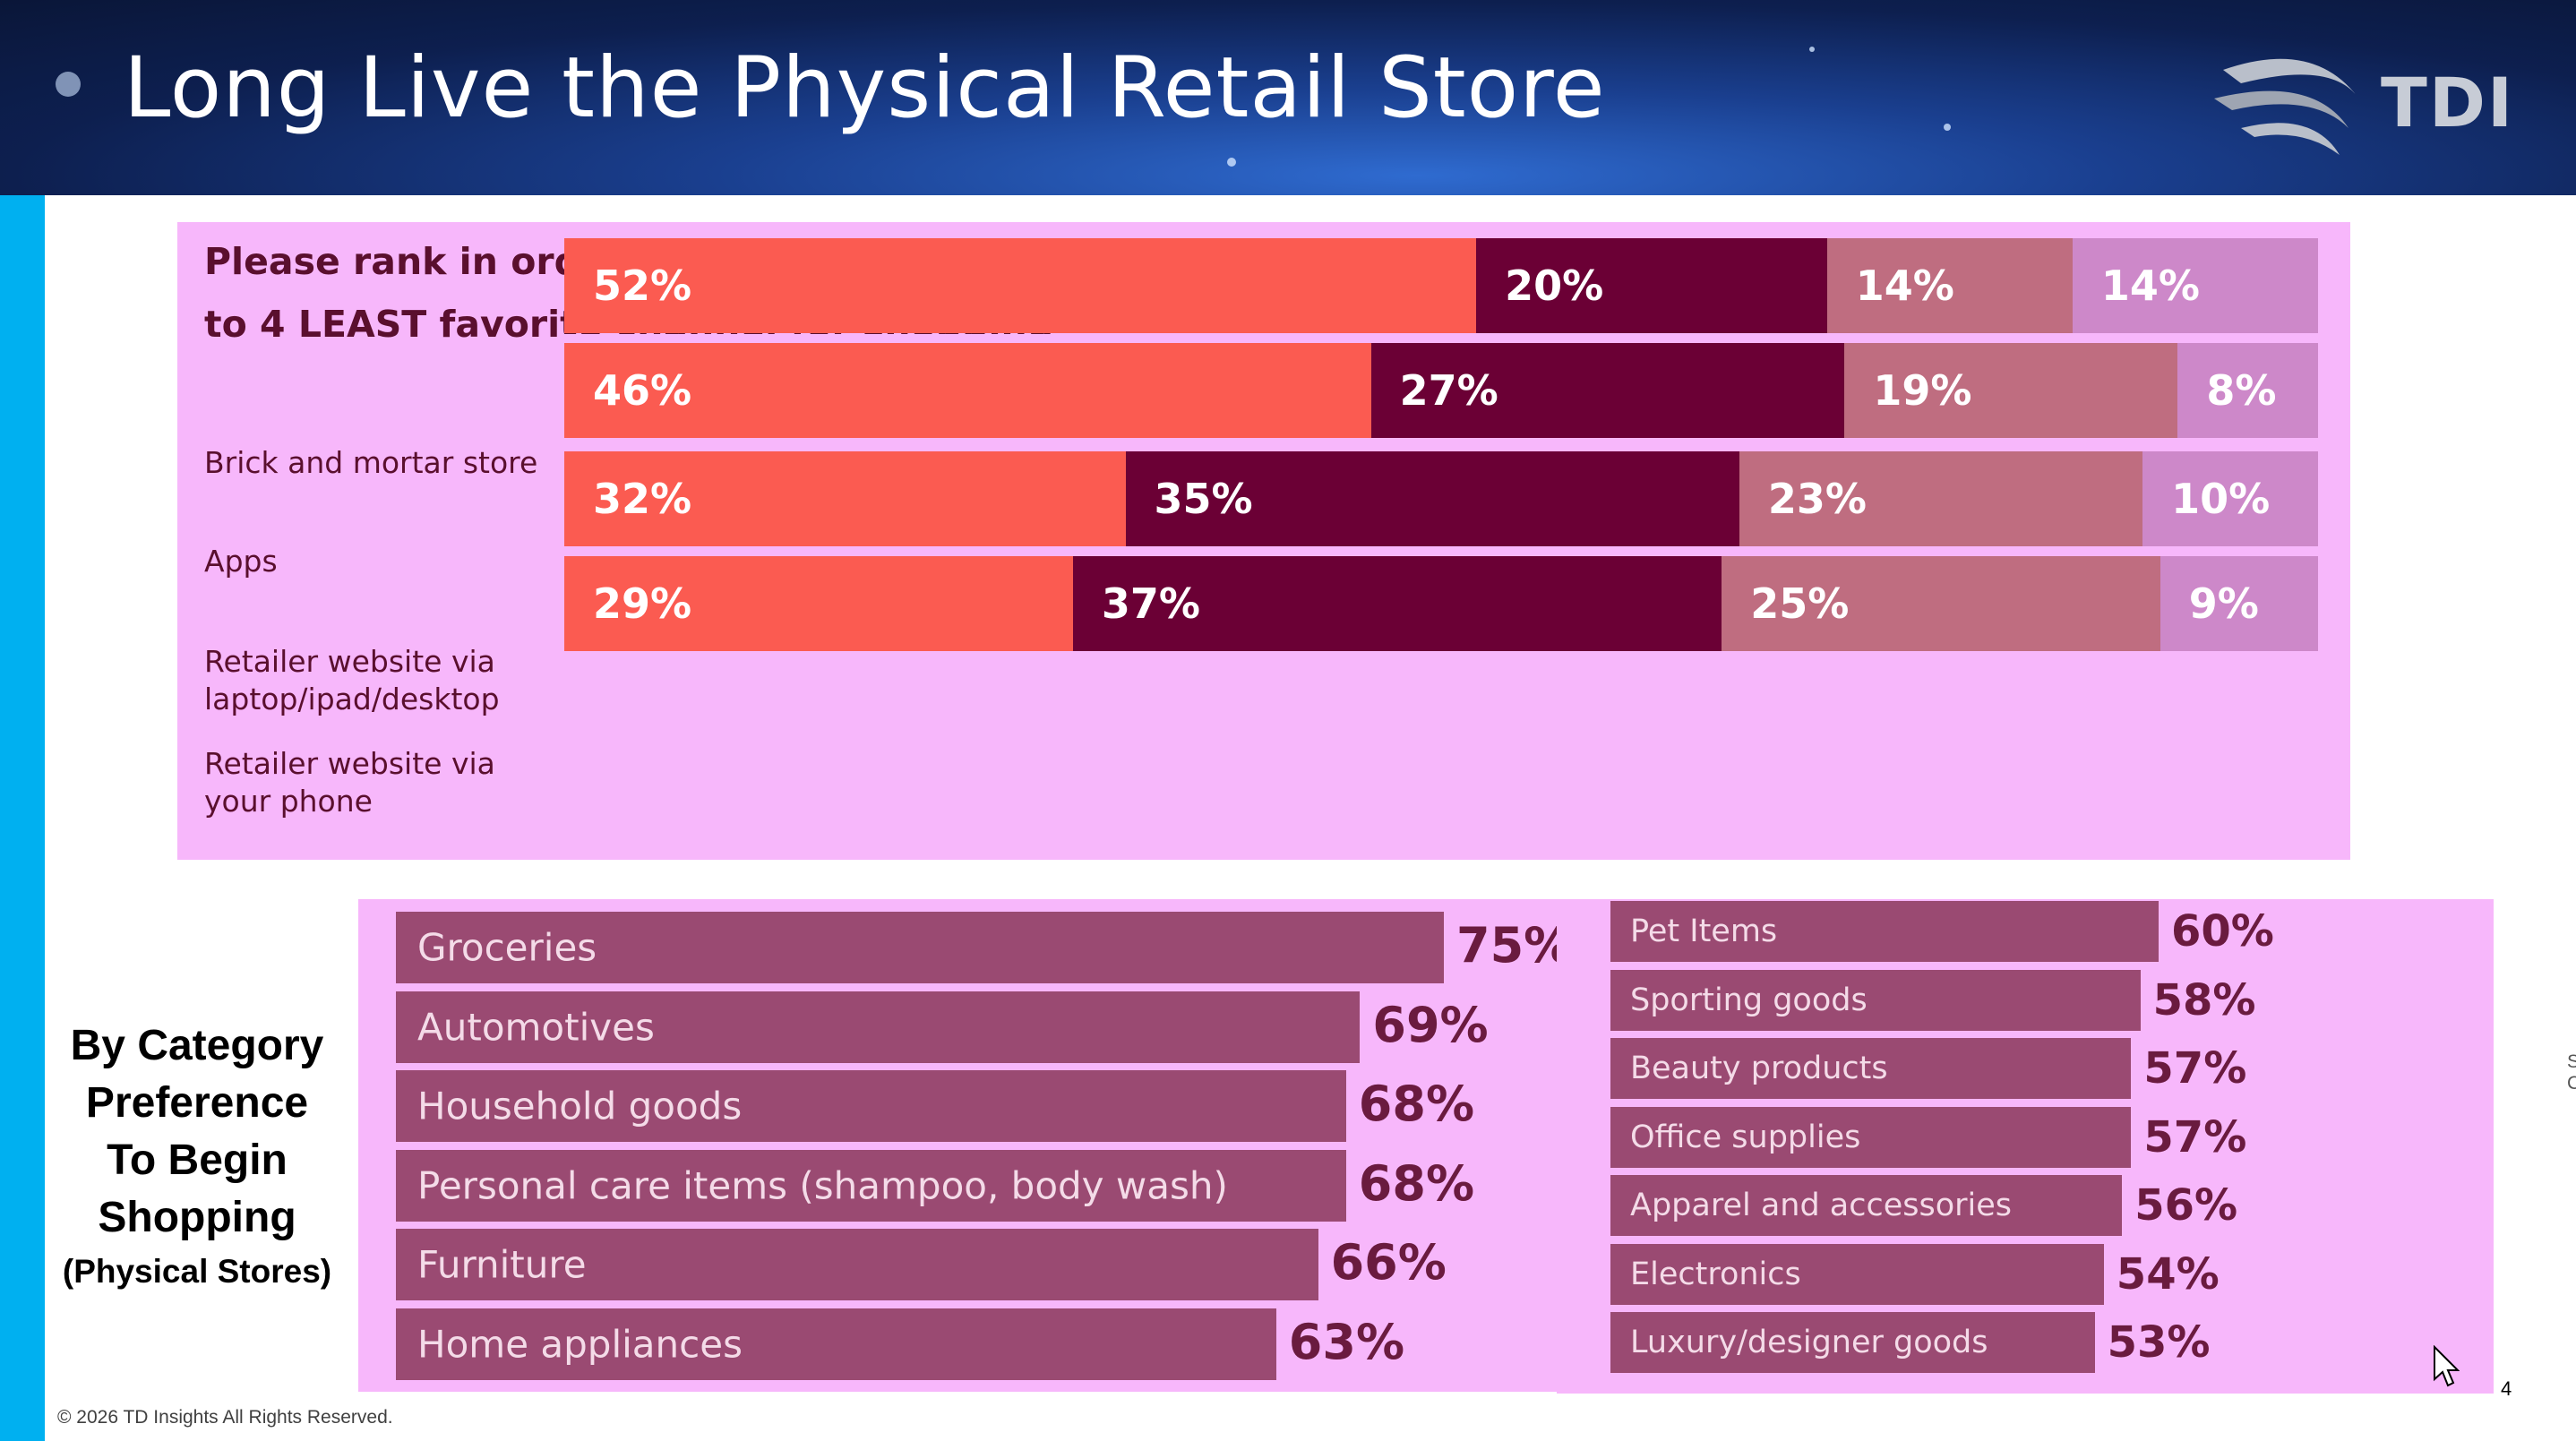 The image size is (2576, 1441). Describe the element at coordinates (241, 561) in the screenshot. I see `row-label-apps: Apps` at that location.